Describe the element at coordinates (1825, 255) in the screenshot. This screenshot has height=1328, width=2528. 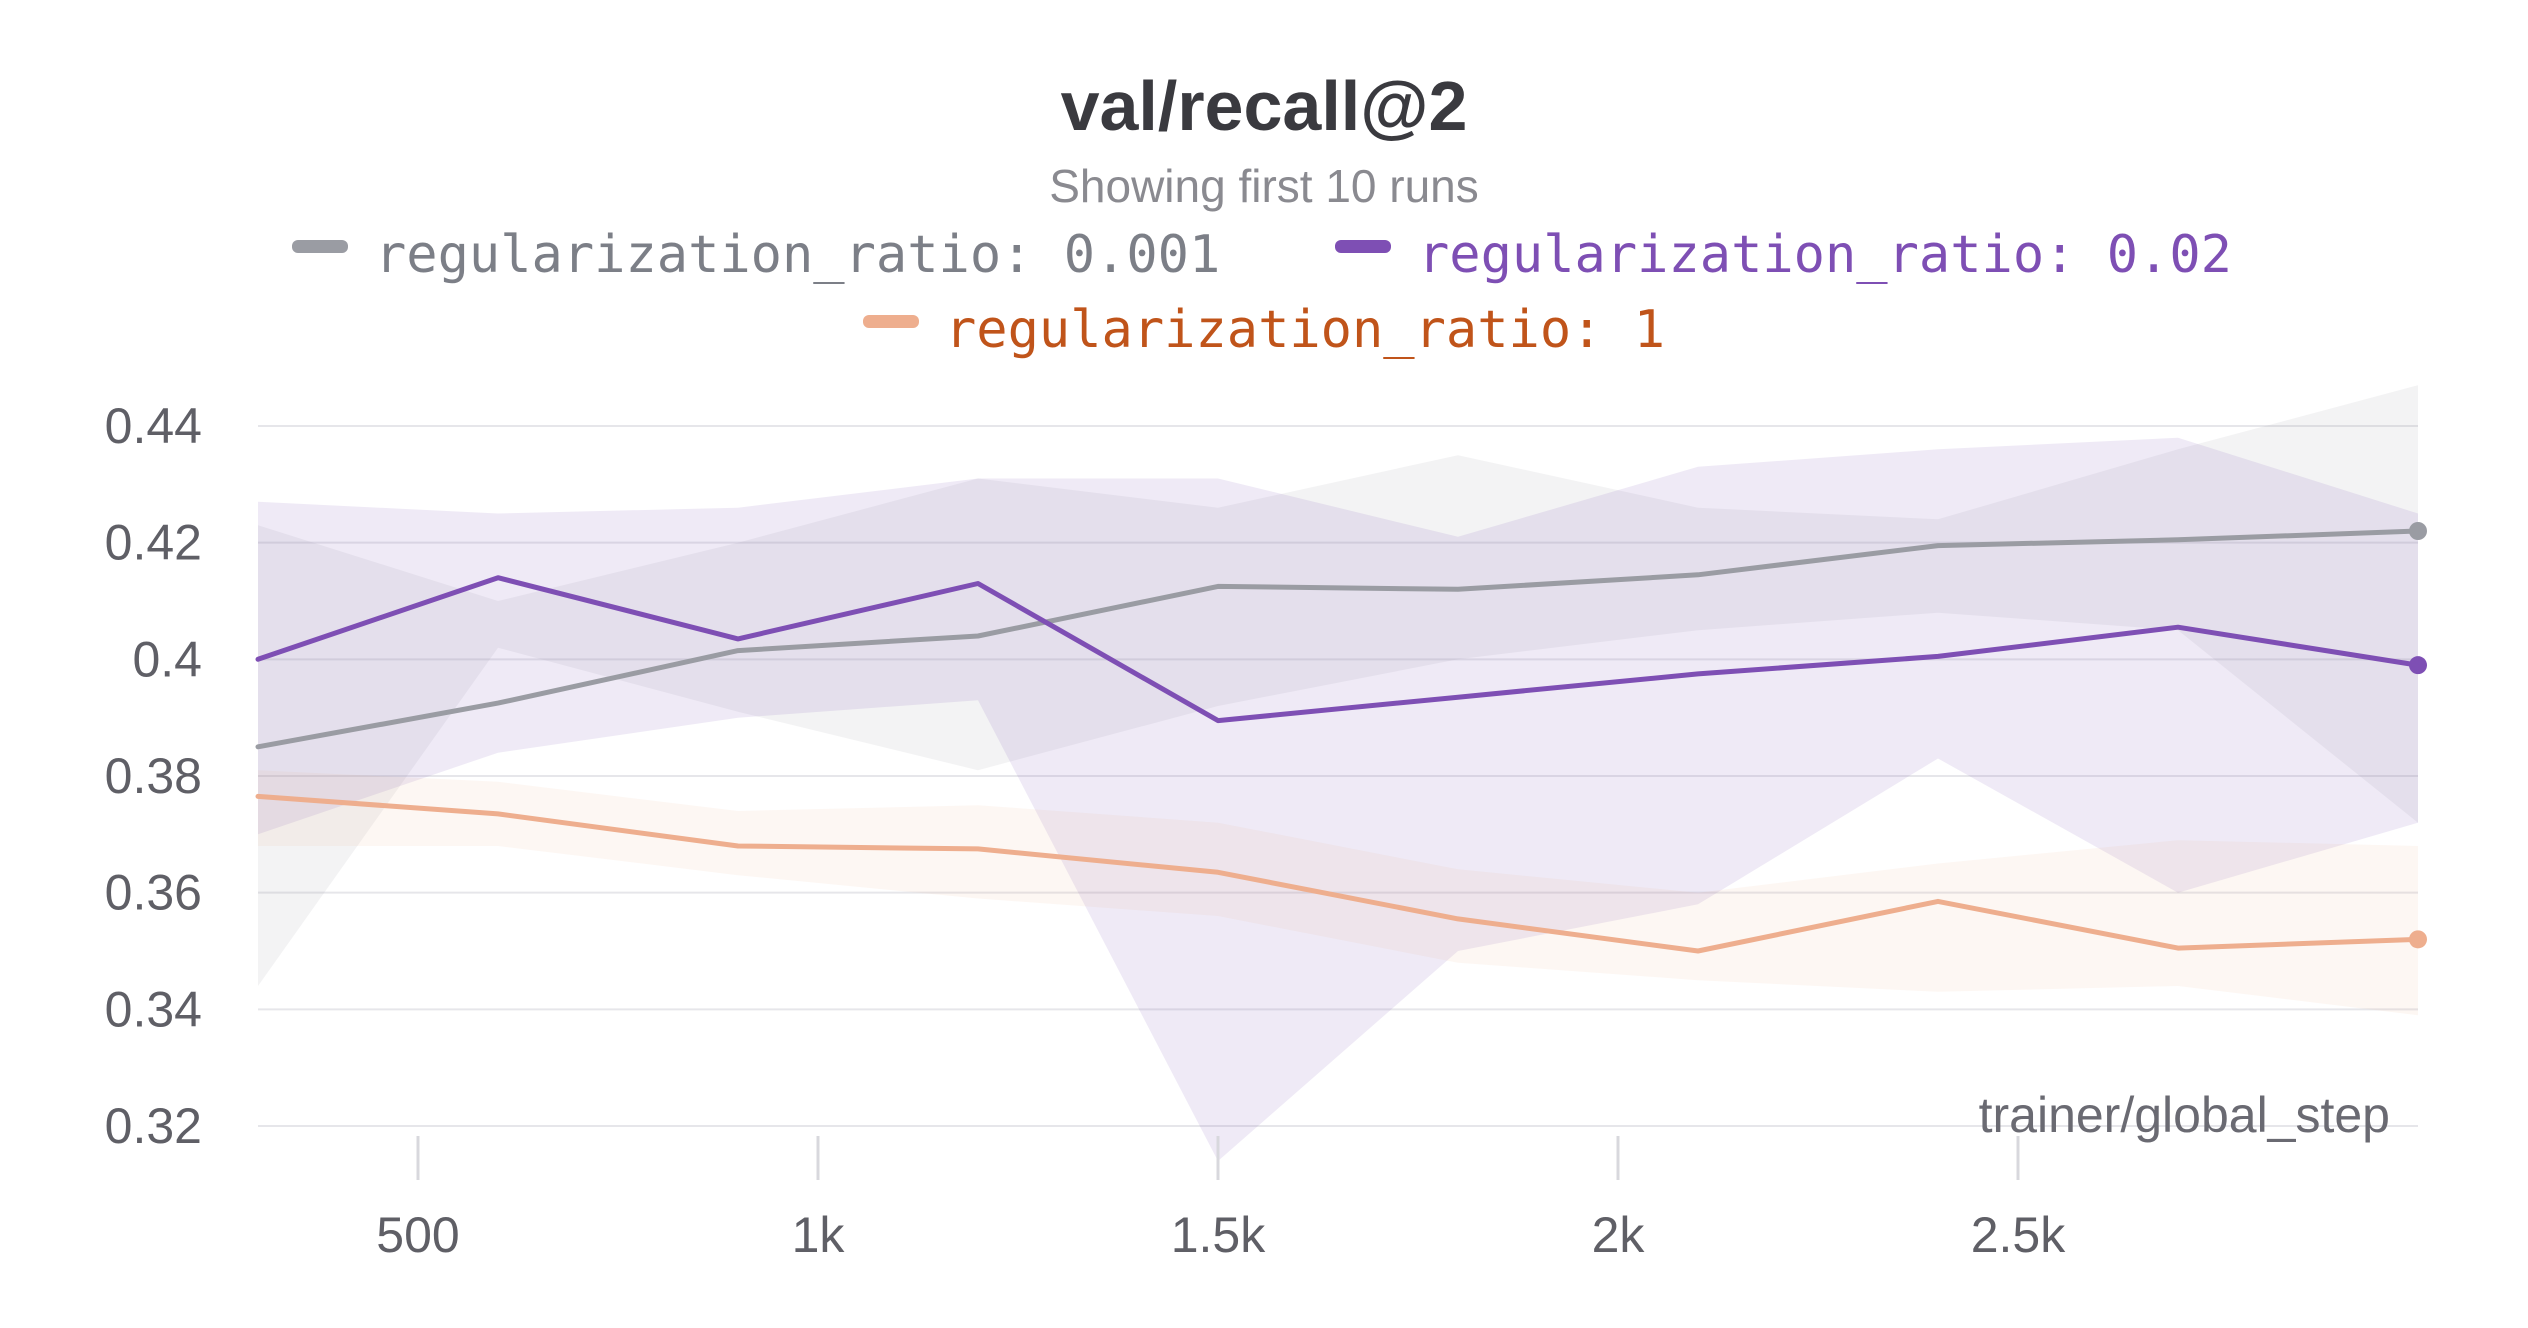
I see `legend-label-1: regularization_ratio: 0.02` at that location.